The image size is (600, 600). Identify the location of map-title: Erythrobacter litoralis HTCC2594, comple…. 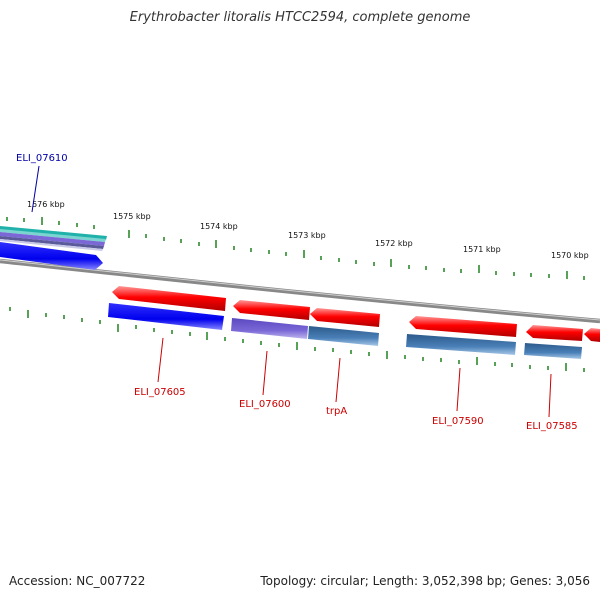
(300, 17).